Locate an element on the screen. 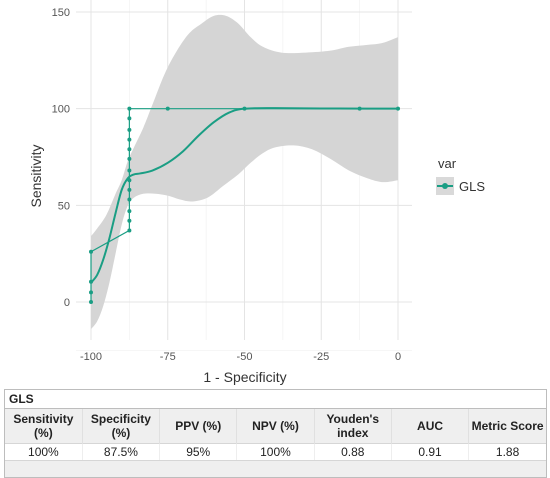 This screenshot has height=478, width=550. cell-sensitivity: 100% is located at coordinates (44, 451).